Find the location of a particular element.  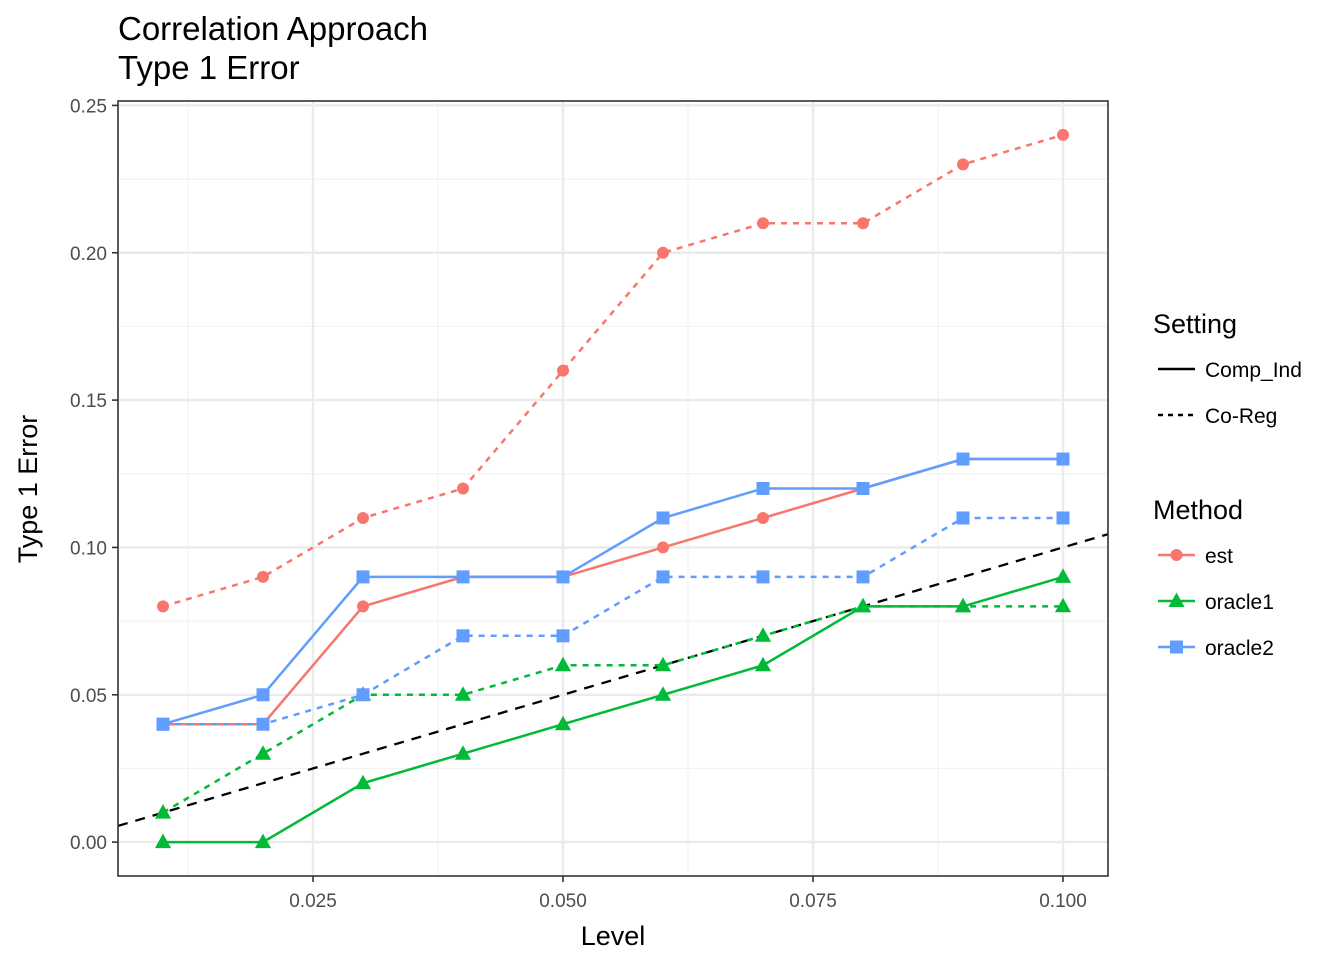

legend-setting-label: Comp_Ind is located at coordinates (1253, 370).